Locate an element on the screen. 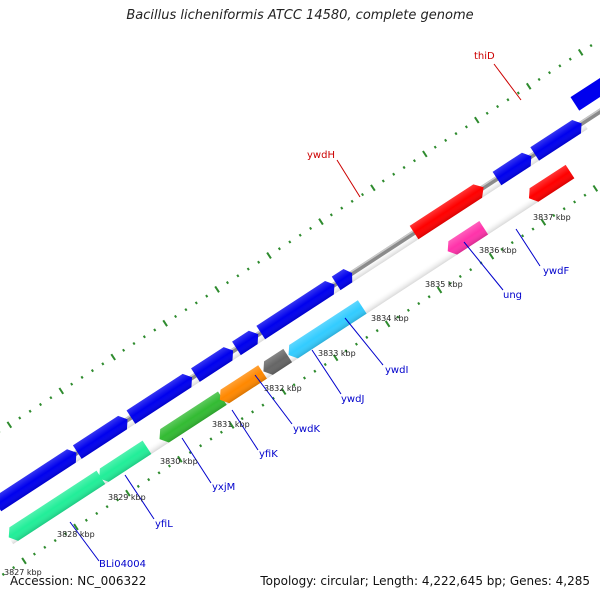  gene-label-yfiK: yfiK is located at coordinates (268, 454).